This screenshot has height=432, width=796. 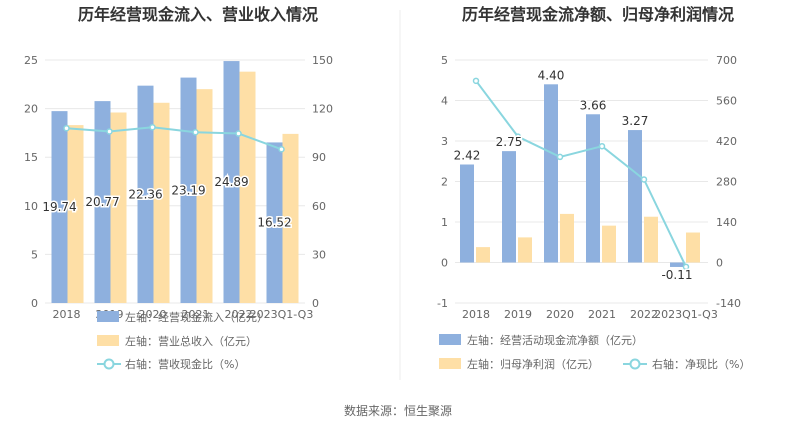 I want to click on data-label: 23.19, so click(x=188, y=190).